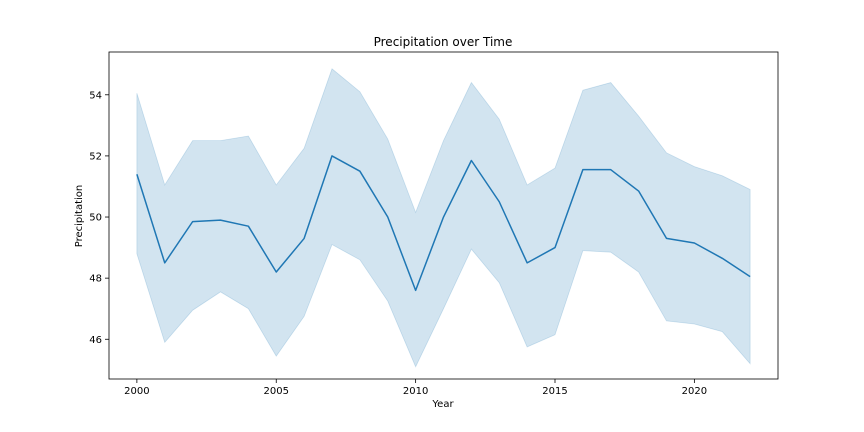 This screenshot has height=432, width=864. What do you see at coordinates (95, 156) in the screenshot?
I see `y-tick-label: 52` at bounding box center [95, 156].